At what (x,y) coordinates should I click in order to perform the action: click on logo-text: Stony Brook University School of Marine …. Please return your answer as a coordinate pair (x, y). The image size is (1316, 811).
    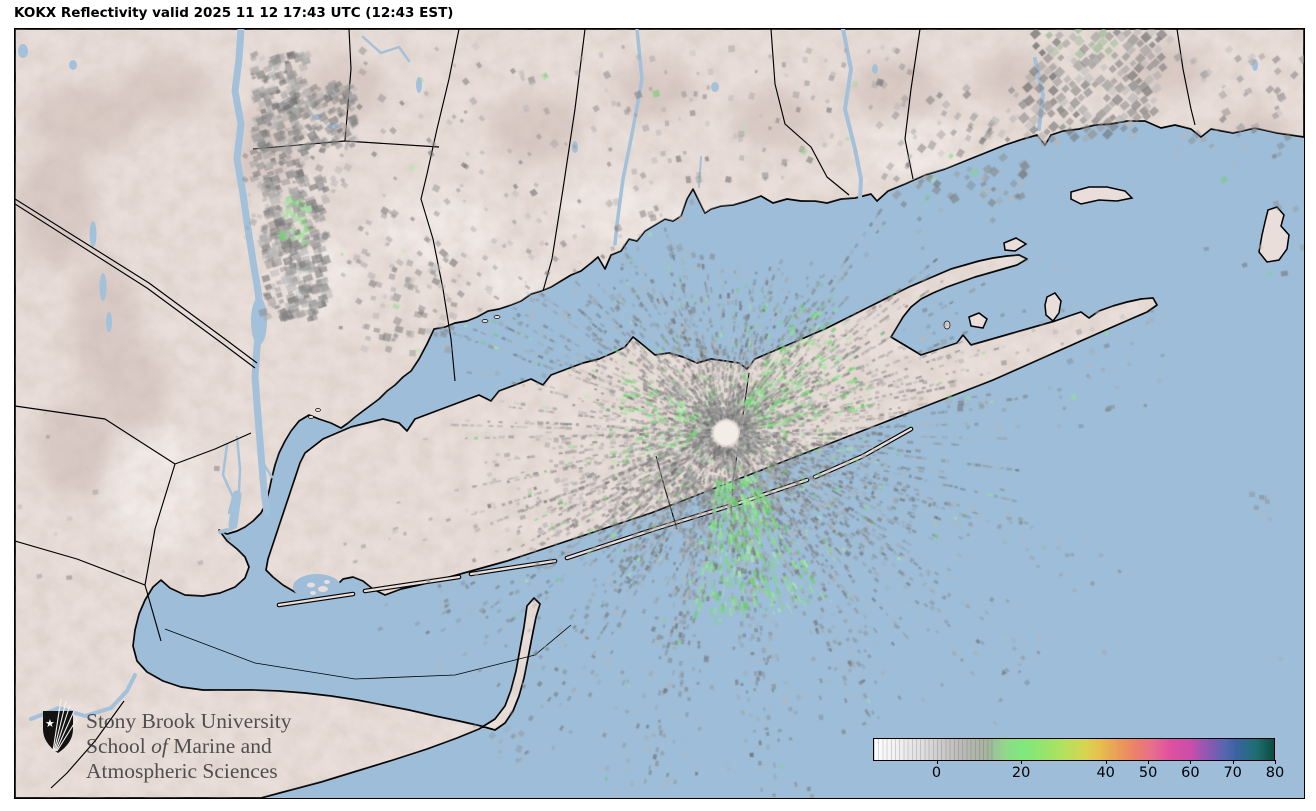
    Looking at the image, I should click on (188, 746).